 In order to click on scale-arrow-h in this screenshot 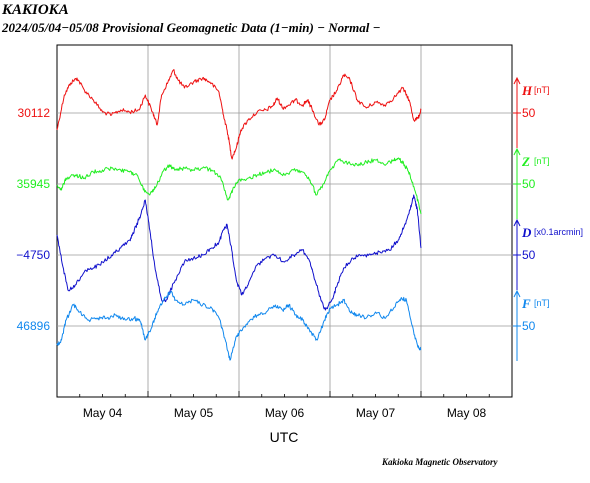, I will do `click(517, 80)`.